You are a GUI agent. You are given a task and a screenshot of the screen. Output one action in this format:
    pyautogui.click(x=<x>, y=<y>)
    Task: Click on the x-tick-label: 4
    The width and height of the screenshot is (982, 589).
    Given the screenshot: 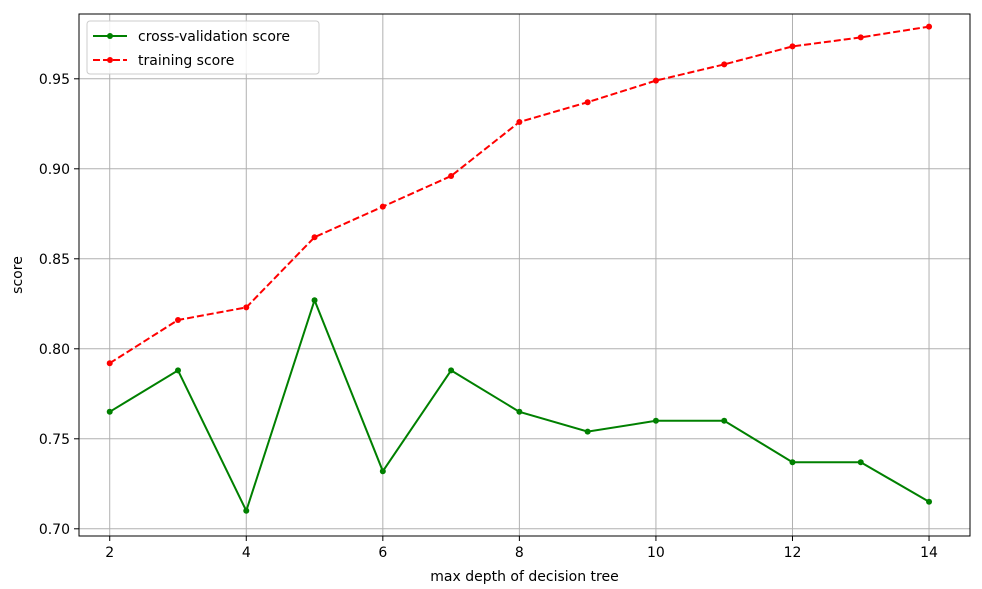 What is the action you would take?
    pyautogui.click(x=246, y=553)
    